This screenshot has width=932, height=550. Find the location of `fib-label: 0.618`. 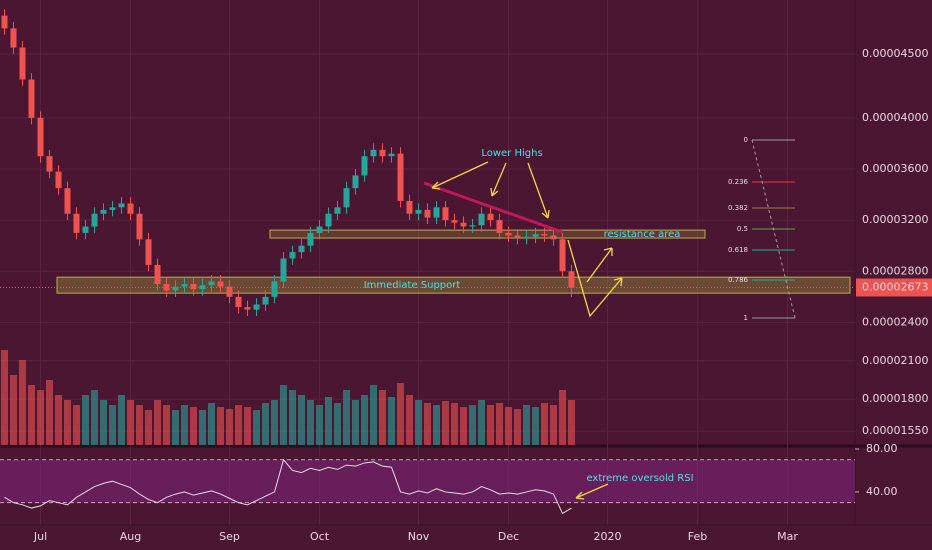

fib-label: 0.618 is located at coordinates (738, 250).